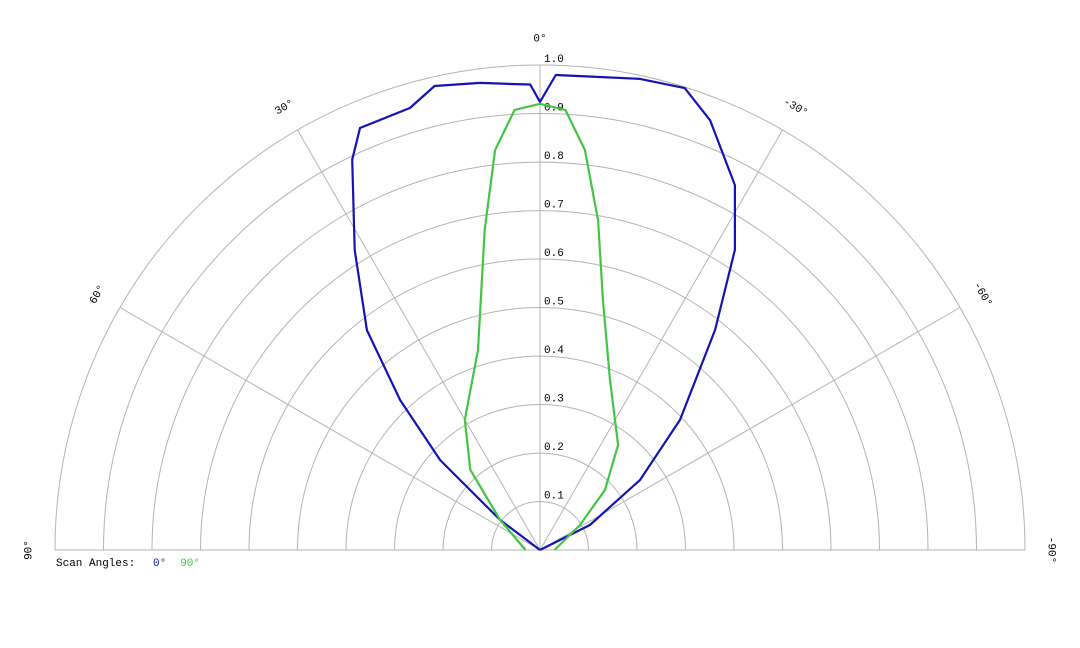  What do you see at coordinates (554, 399) in the screenshot?
I see `r-tick-label: 0.3` at bounding box center [554, 399].